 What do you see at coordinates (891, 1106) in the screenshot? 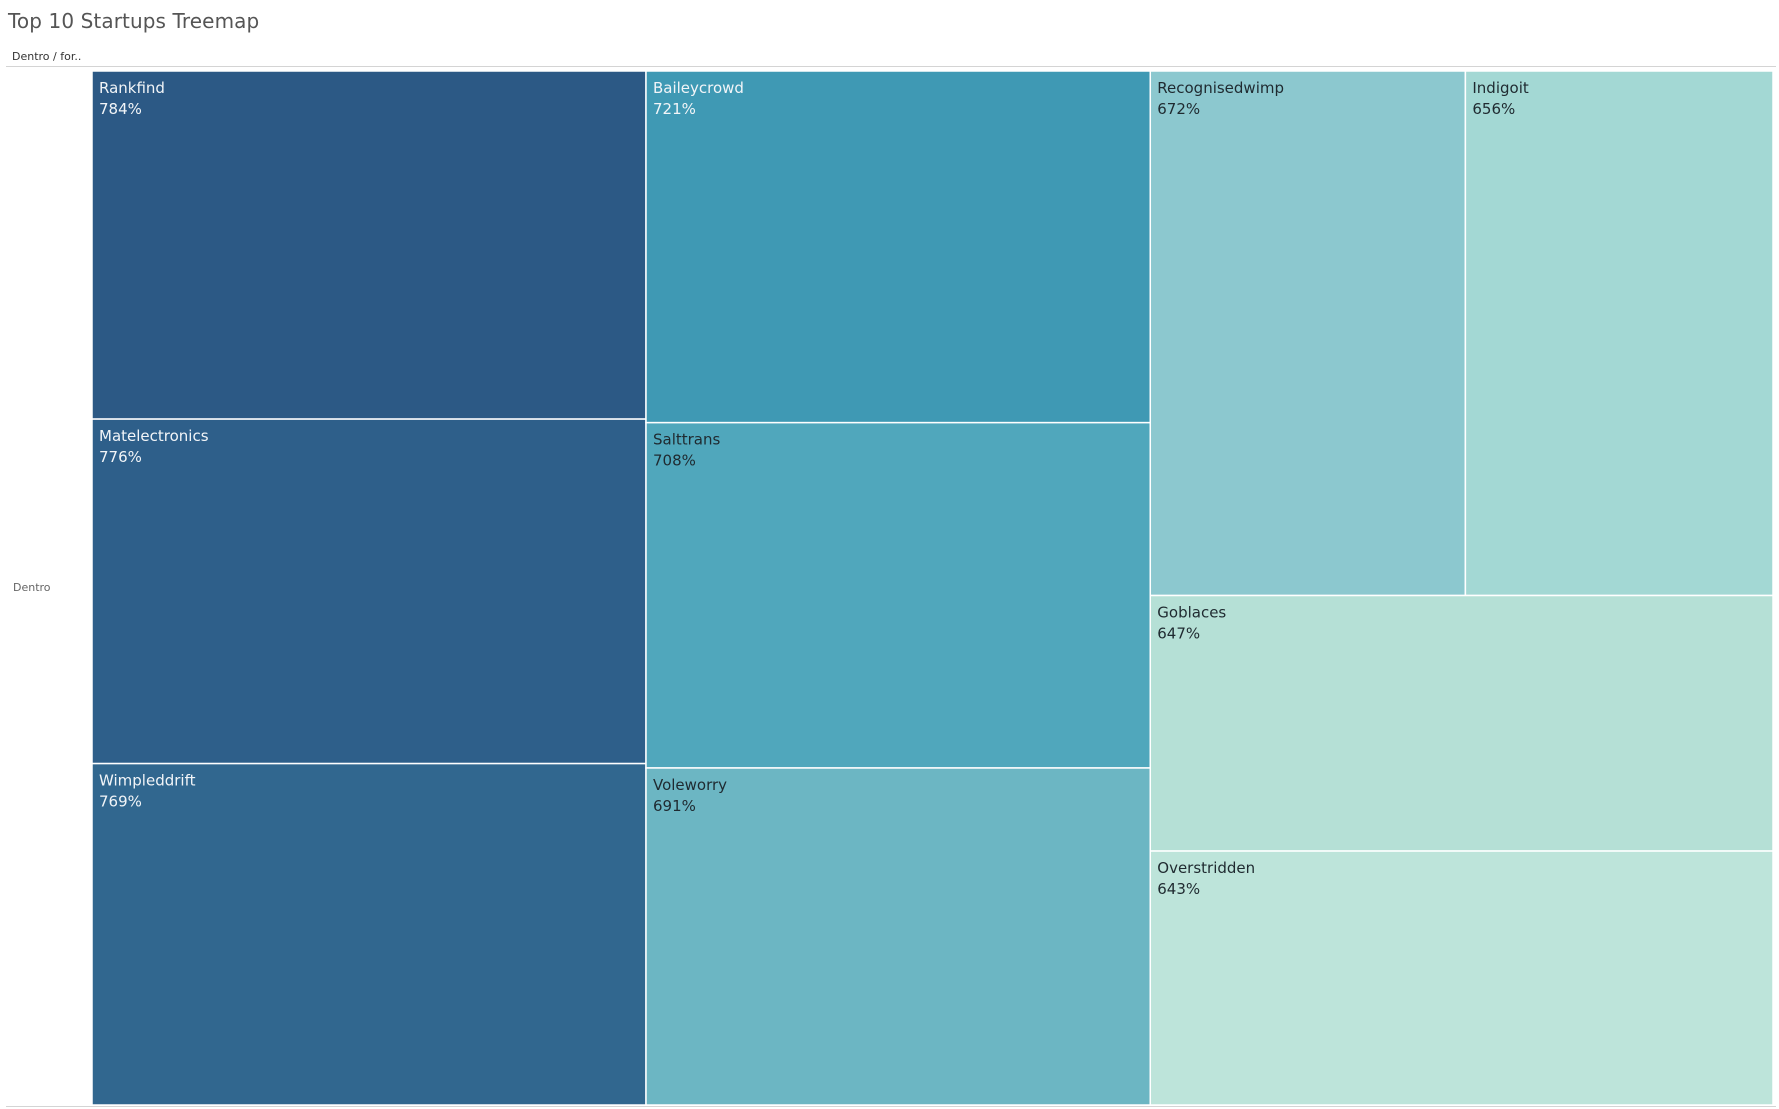
I see `footer-divider` at bounding box center [891, 1106].